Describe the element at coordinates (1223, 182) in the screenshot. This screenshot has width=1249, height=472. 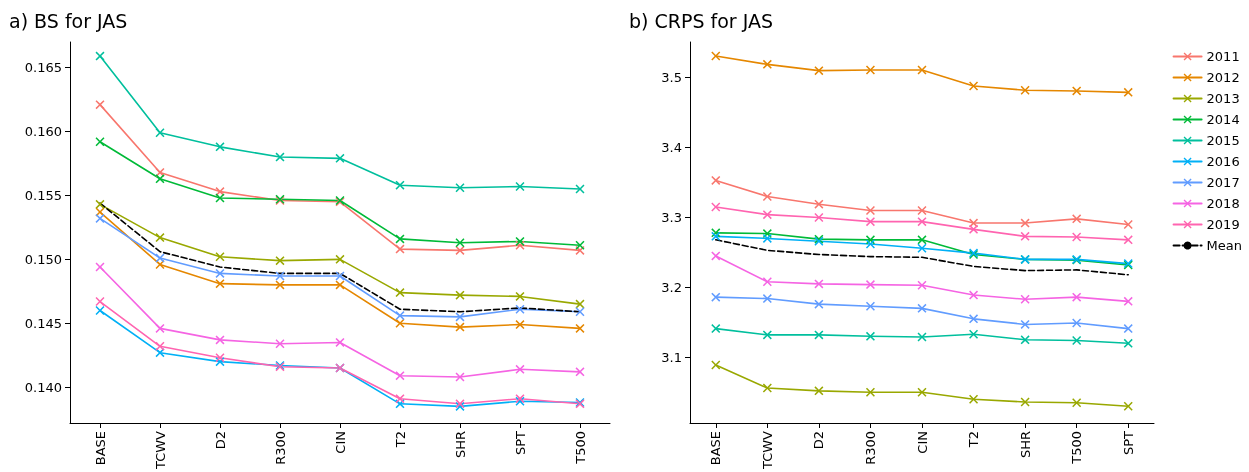
I see `legend-label: 2017` at that location.